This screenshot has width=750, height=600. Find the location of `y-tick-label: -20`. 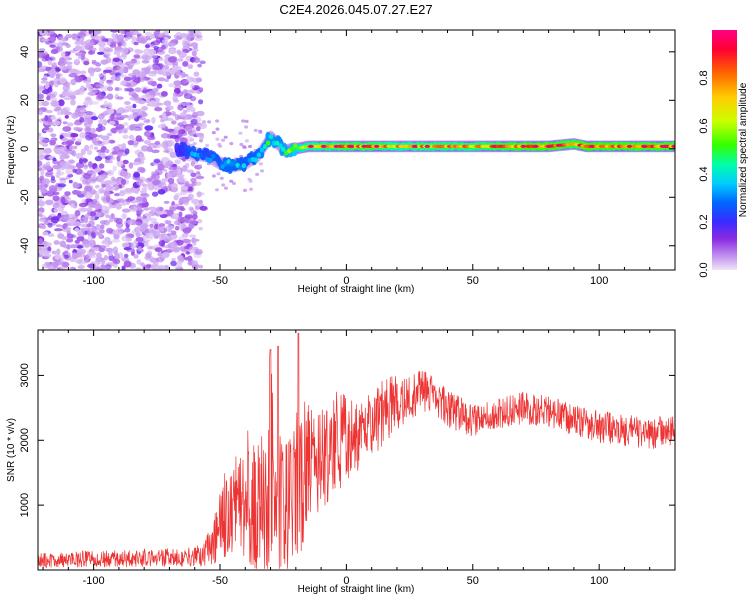

y-tick-label: -20 is located at coordinates (25, 197).